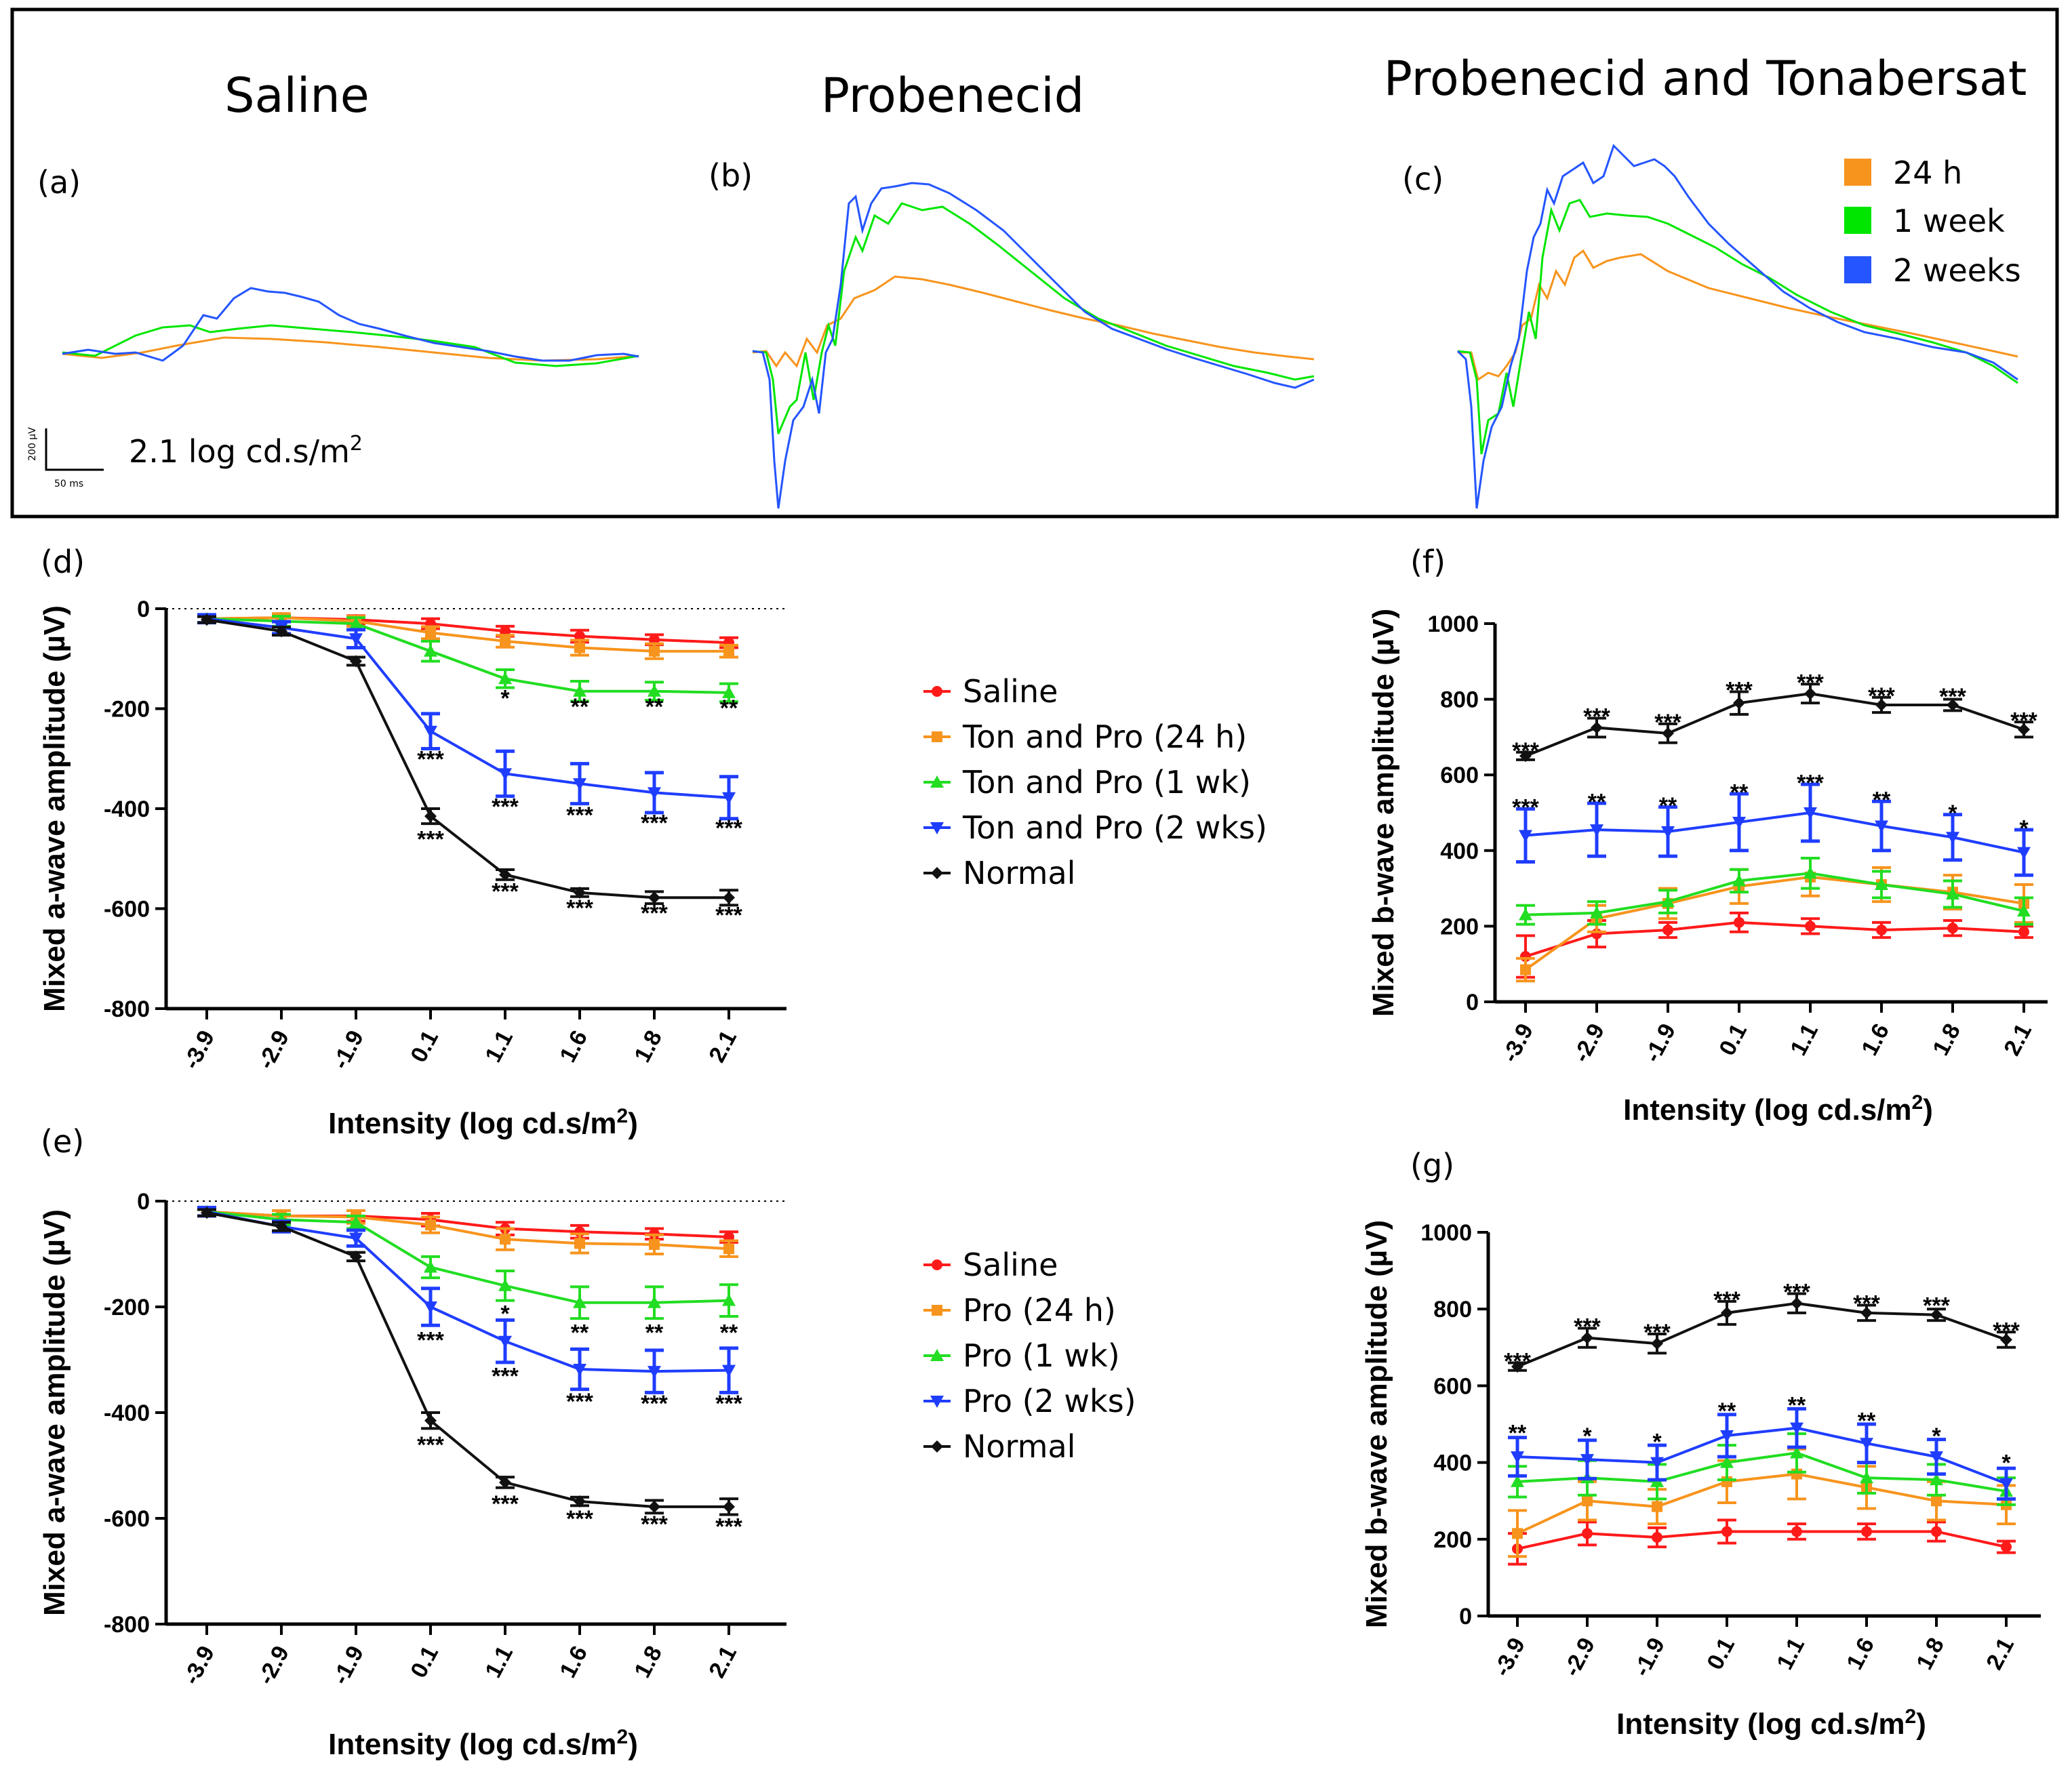 This screenshot has width=2072, height=1780. Describe the element at coordinates (54, 808) in the screenshot. I see `y-axis-title: Mixed a-wave amplitude (µV)` at that location.